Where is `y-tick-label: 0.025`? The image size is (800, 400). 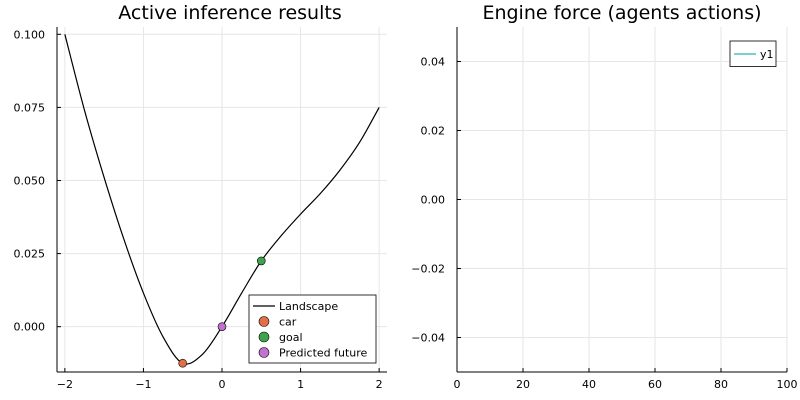 y-tick-label: 0.025 is located at coordinates (30, 254).